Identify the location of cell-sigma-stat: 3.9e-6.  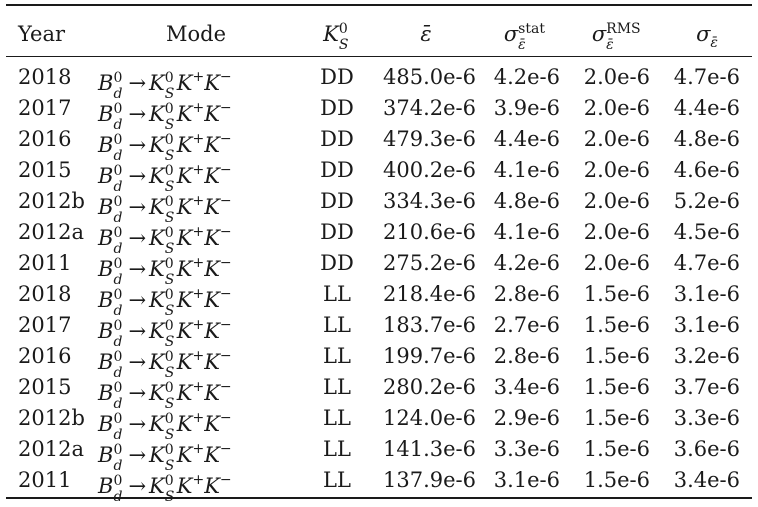
(526, 108).